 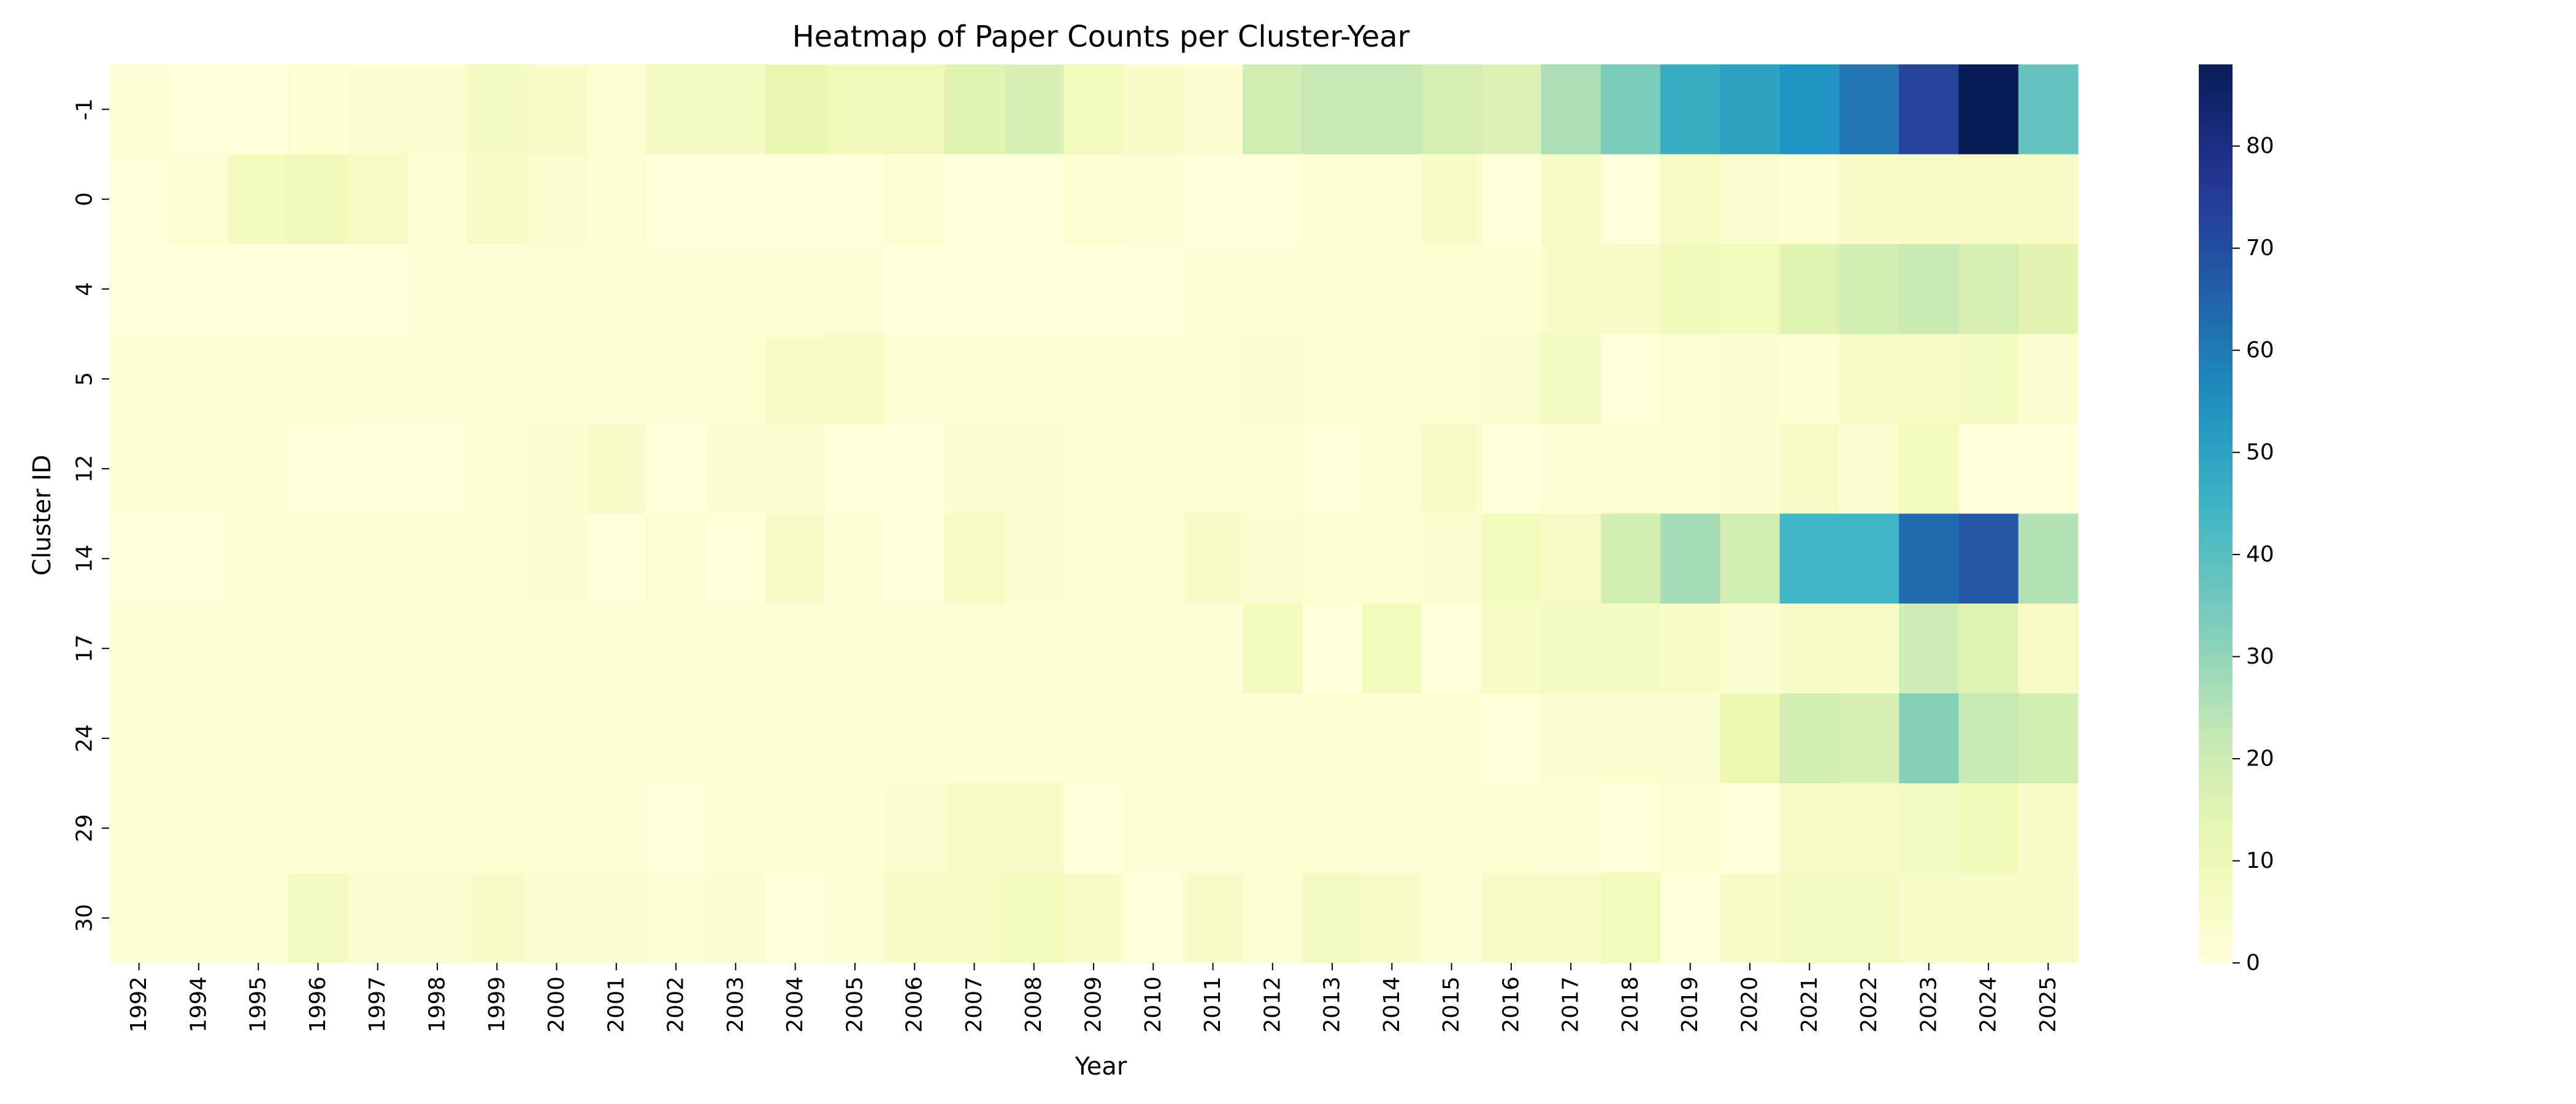 I want to click on x-tick-label: 2020, so click(x=1750, y=1004).